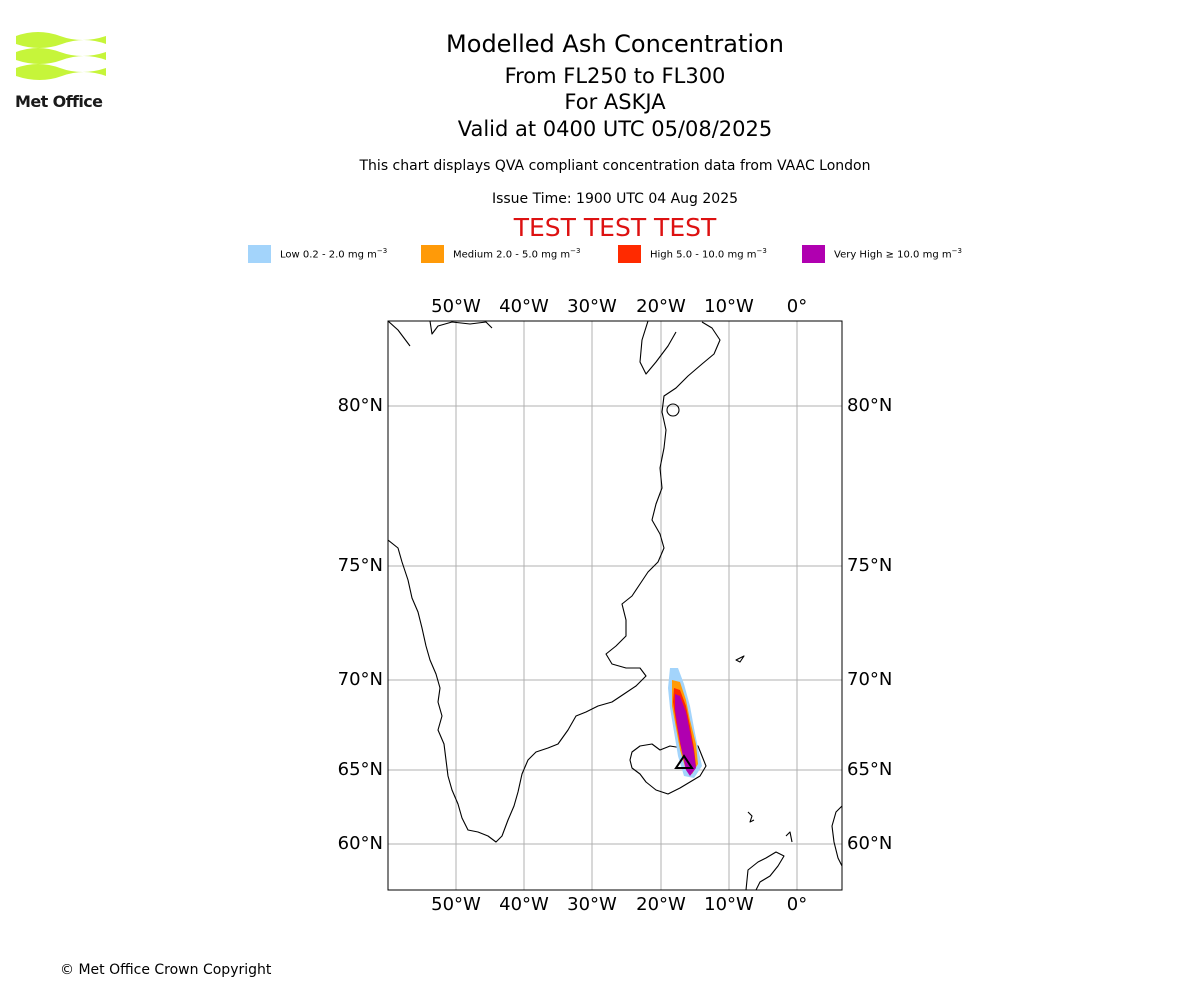  What do you see at coordinates (869, 843) in the screenshot?
I see `lat-label-right-60n: 60°N` at bounding box center [869, 843].